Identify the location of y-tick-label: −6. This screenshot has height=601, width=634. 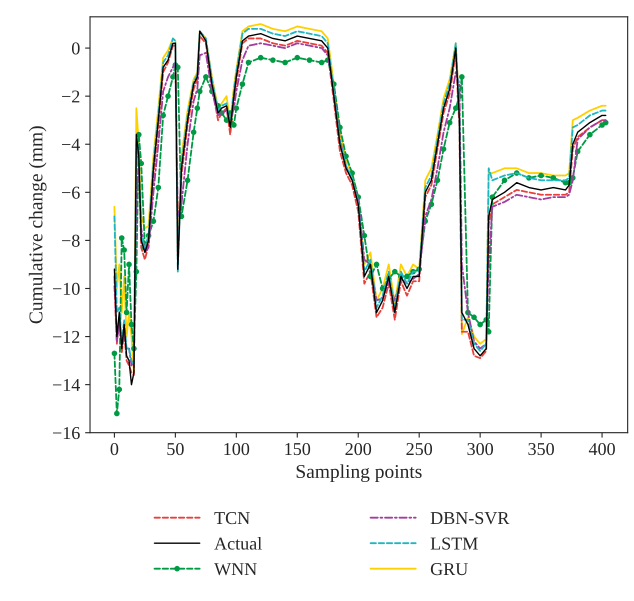
(71, 192).